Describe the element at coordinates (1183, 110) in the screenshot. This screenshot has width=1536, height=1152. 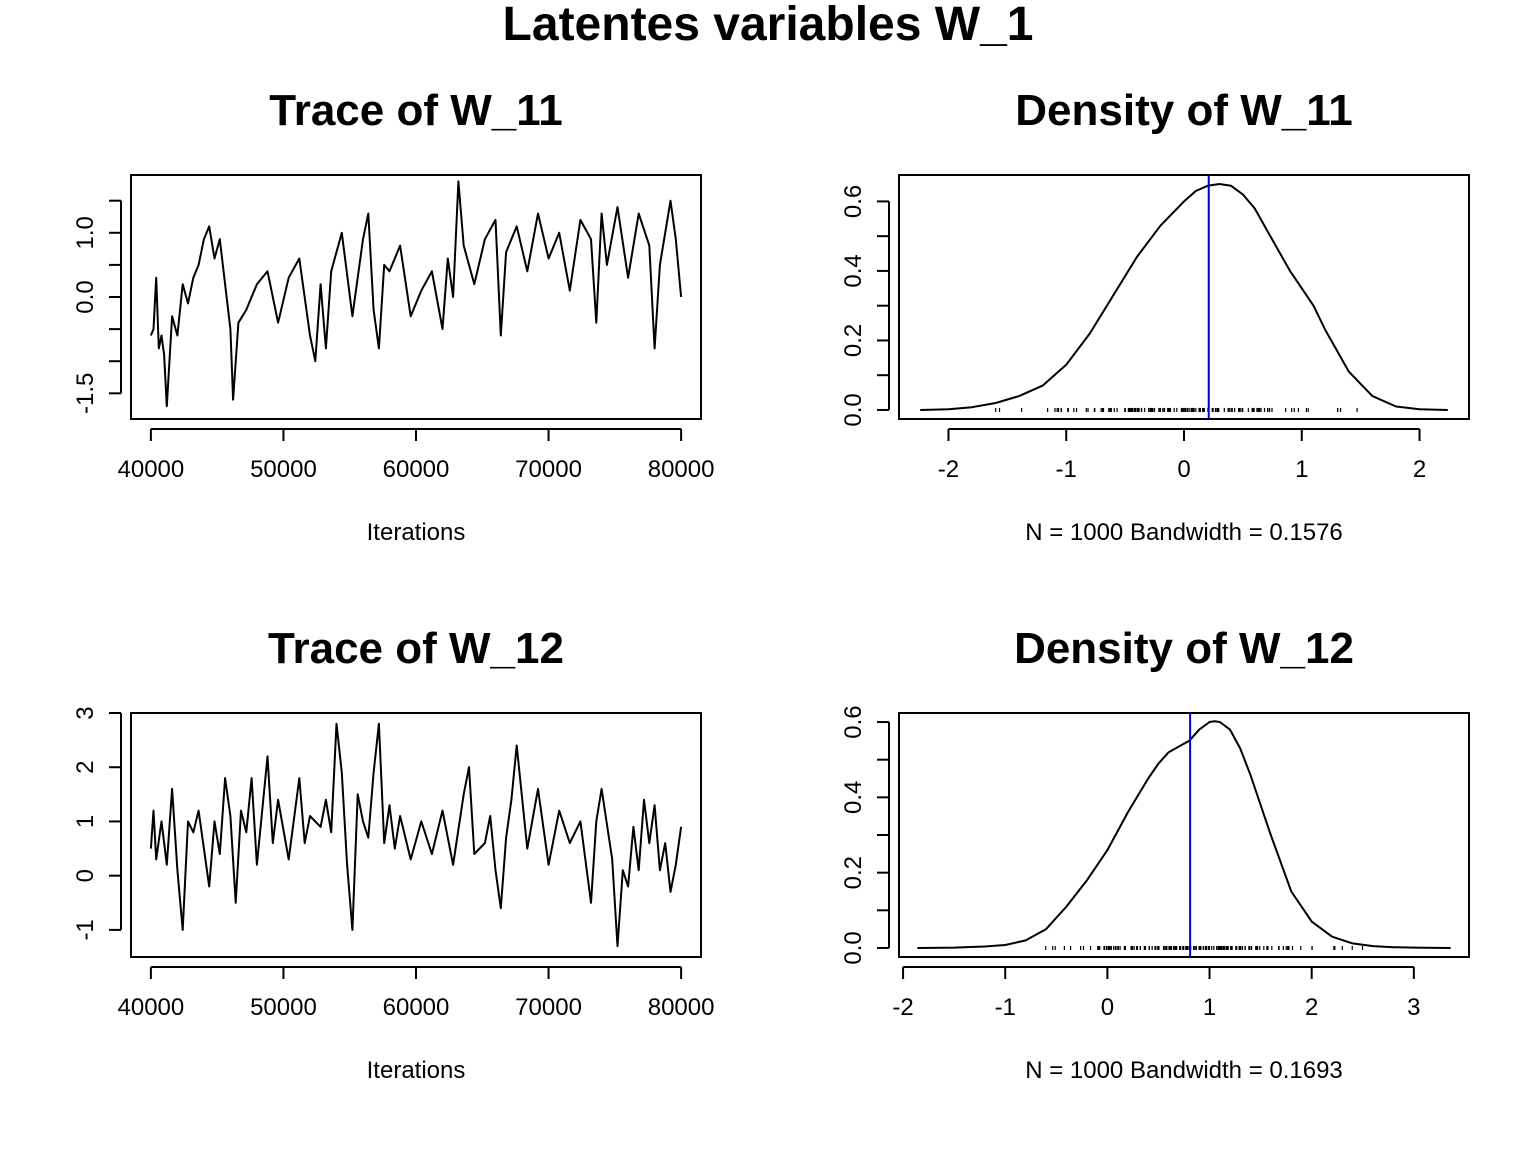
I see `panel-title: Density of W_11` at that location.